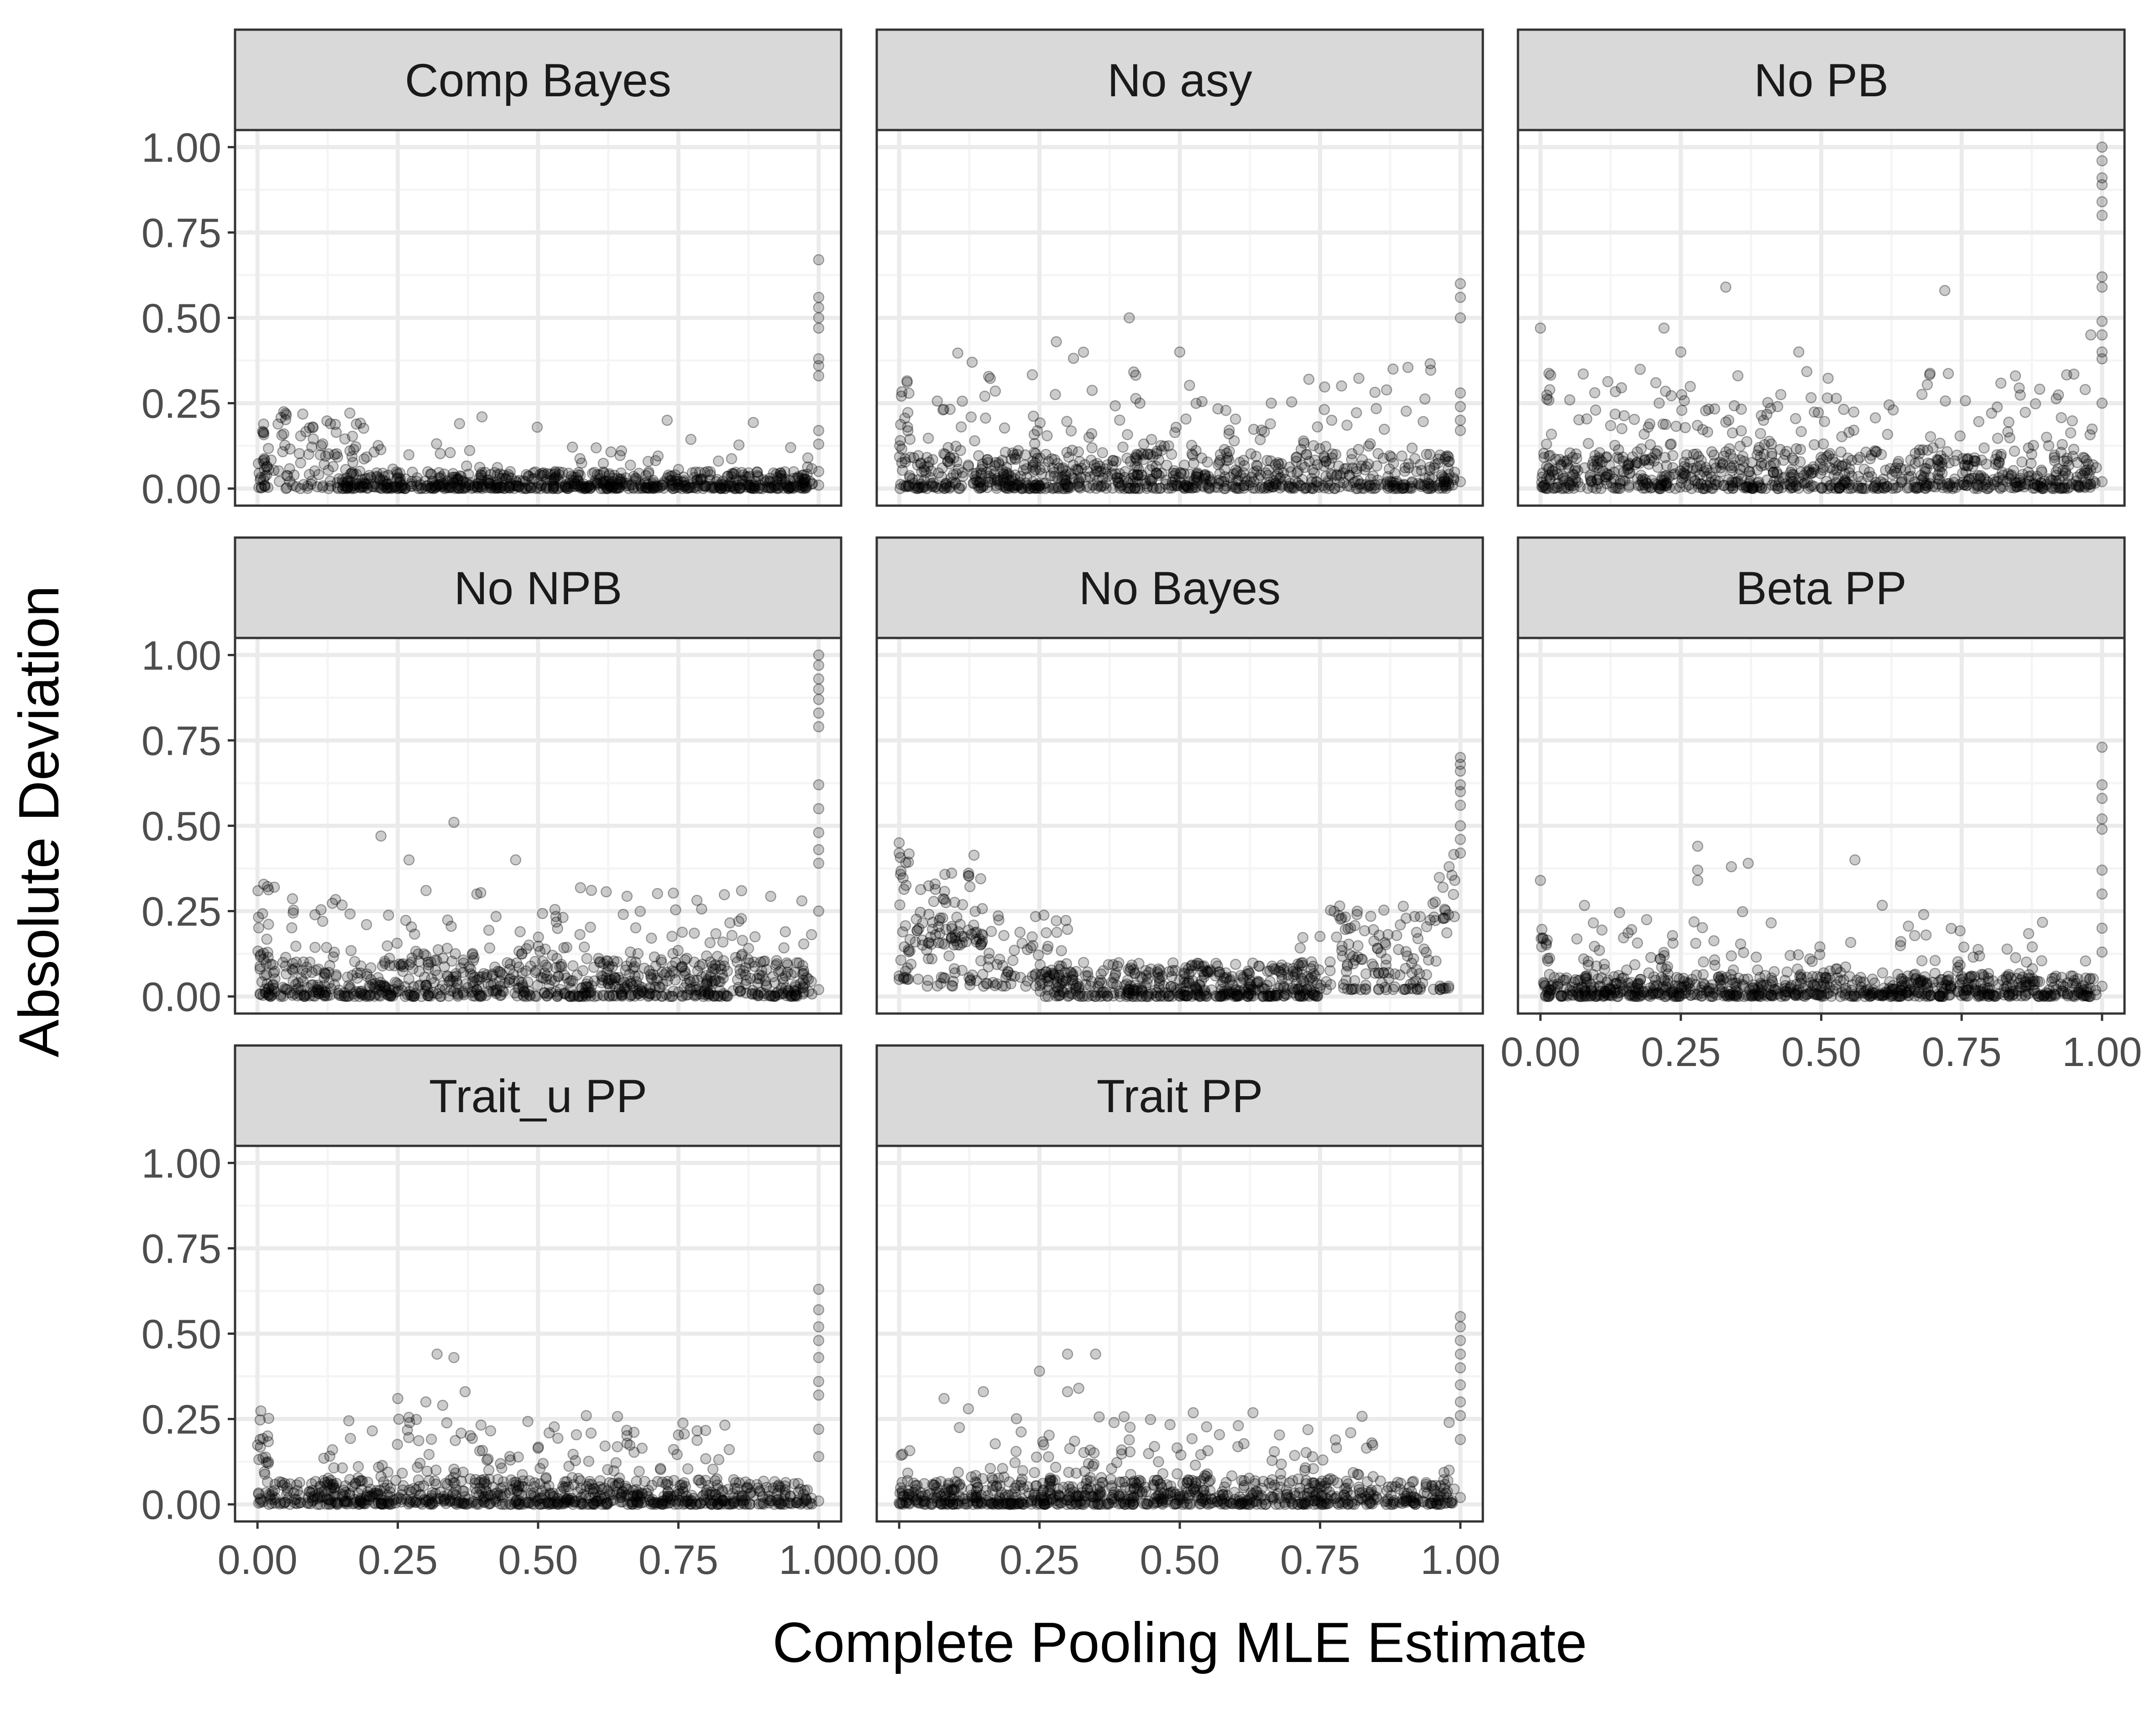  Describe the element at coordinates (1180, 268) in the screenshot. I see `facet-panel: No asy` at that location.